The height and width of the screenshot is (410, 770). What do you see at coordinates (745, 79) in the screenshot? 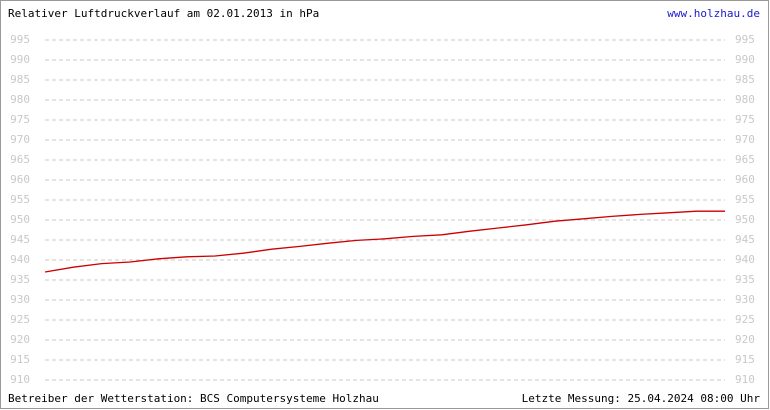
I see `y-tick-label-right: 985` at bounding box center [745, 79].